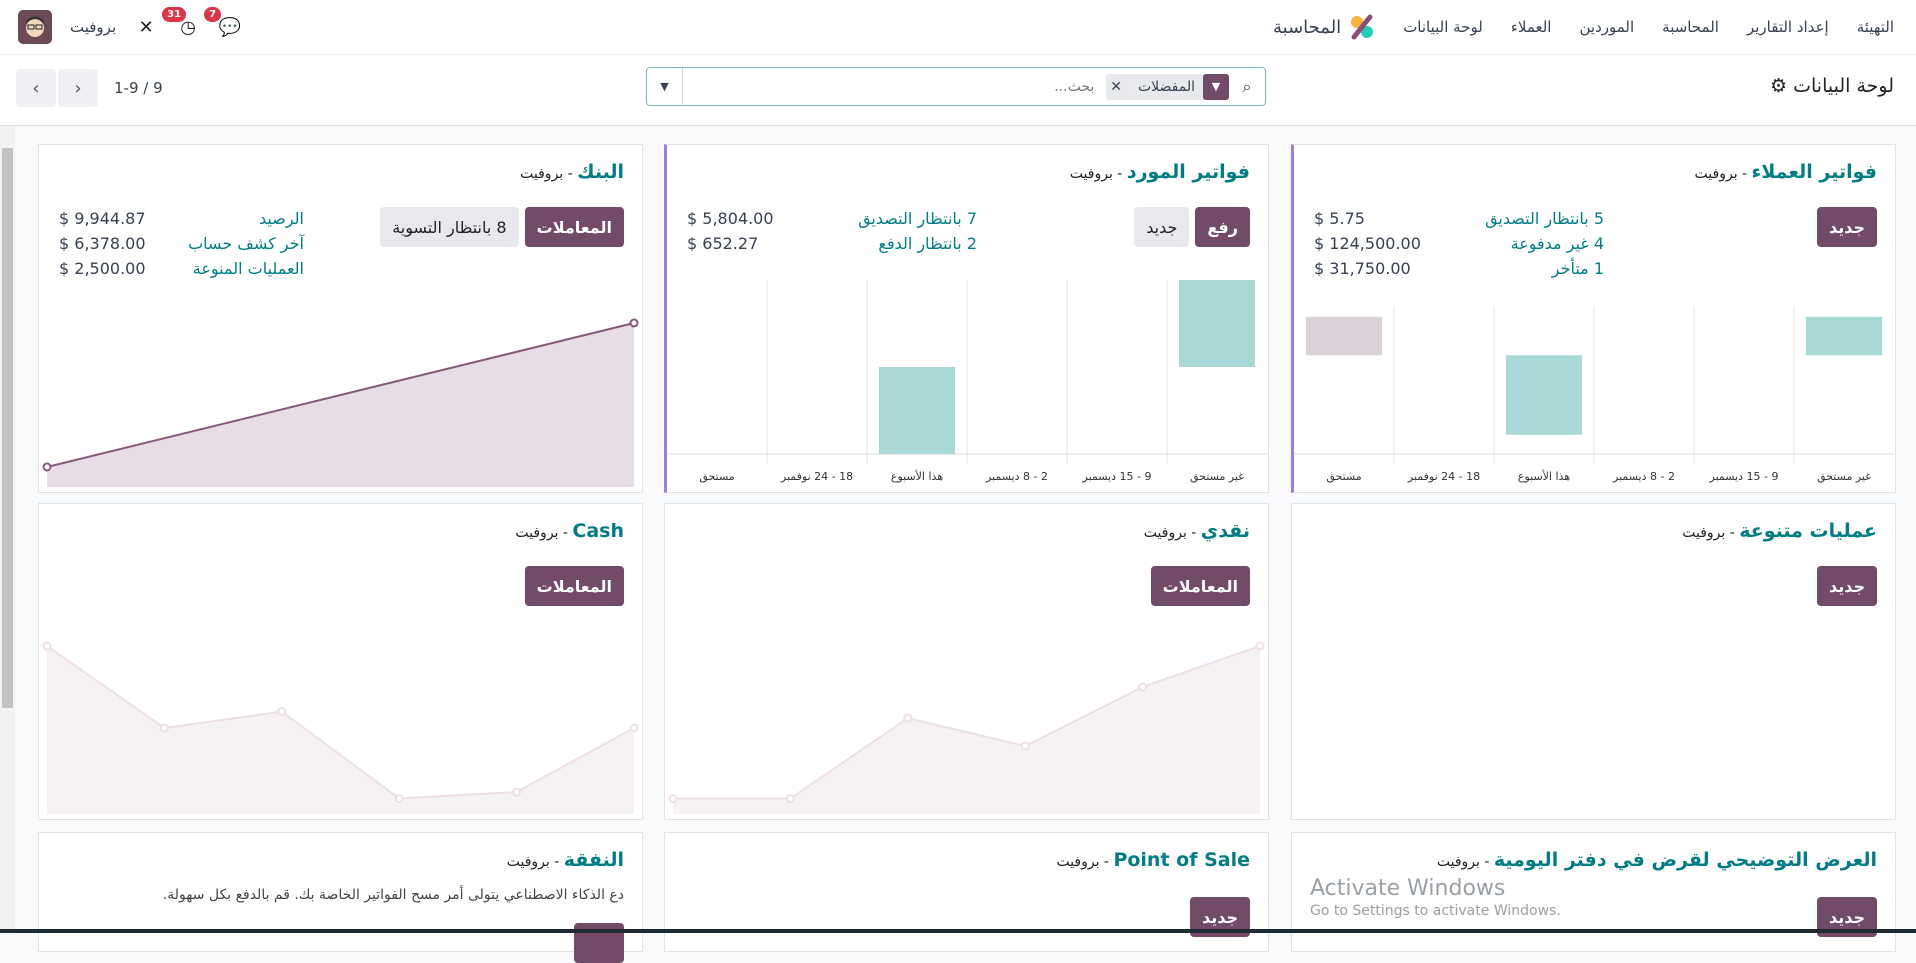  I want to click on new-bill-button: جديد, so click(1162, 227).